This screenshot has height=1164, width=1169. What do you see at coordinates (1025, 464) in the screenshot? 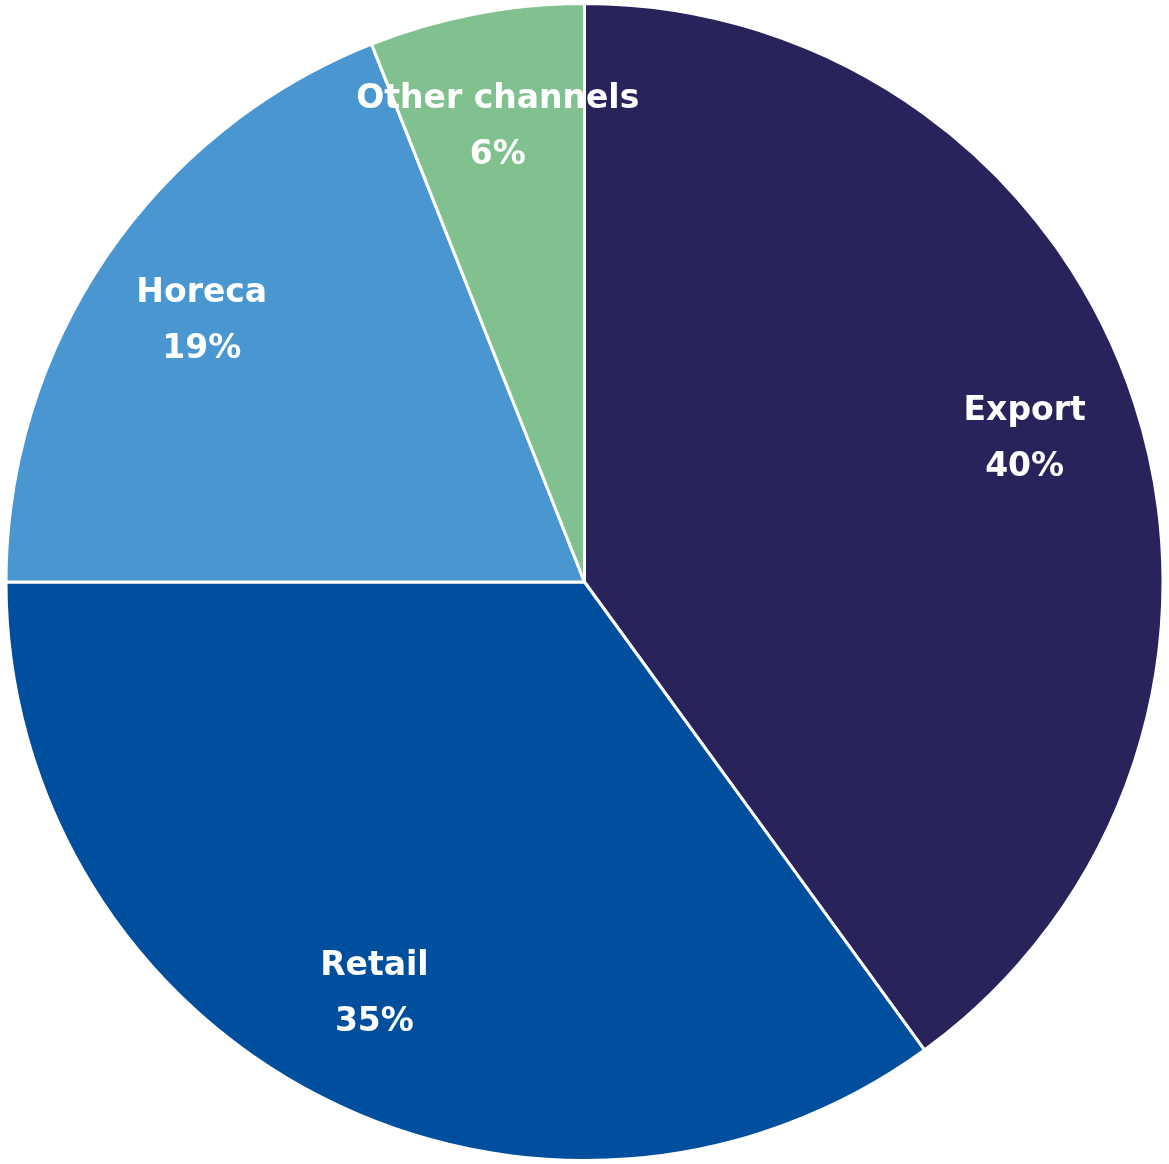
I see `data-label: 40%` at bounding box center [1025, 464].